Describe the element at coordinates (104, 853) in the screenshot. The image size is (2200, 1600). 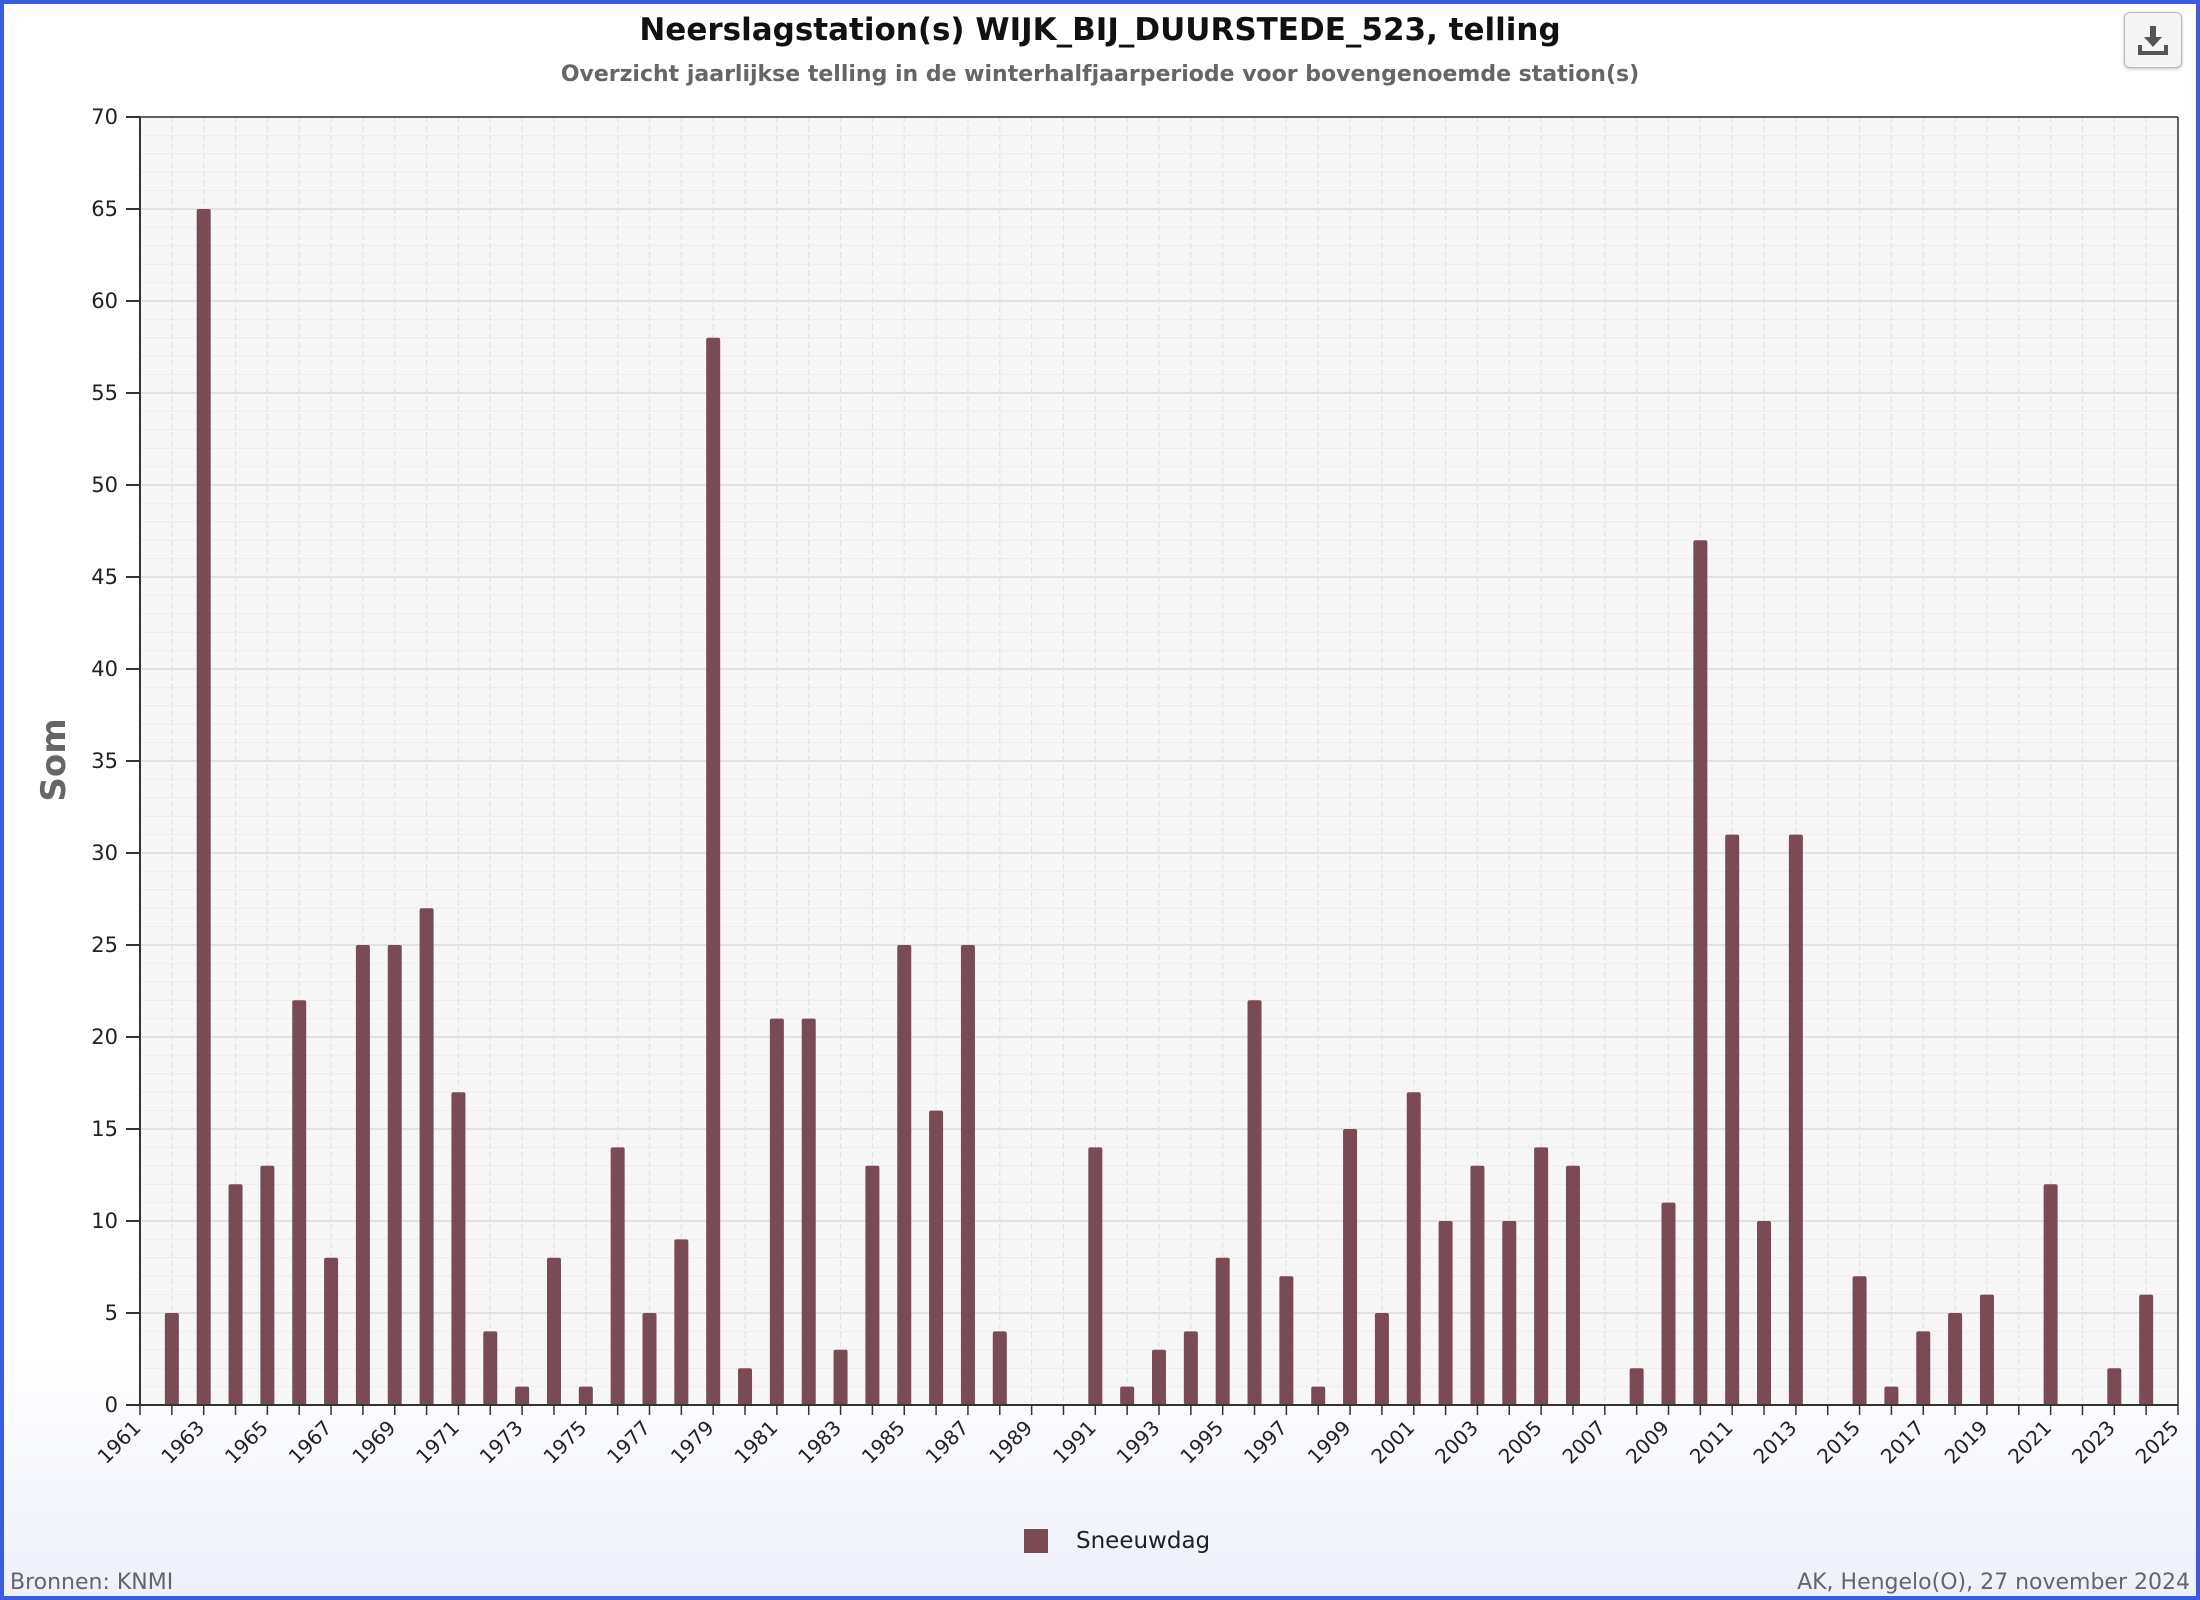
I see `y-tick-label: 30` at that location.